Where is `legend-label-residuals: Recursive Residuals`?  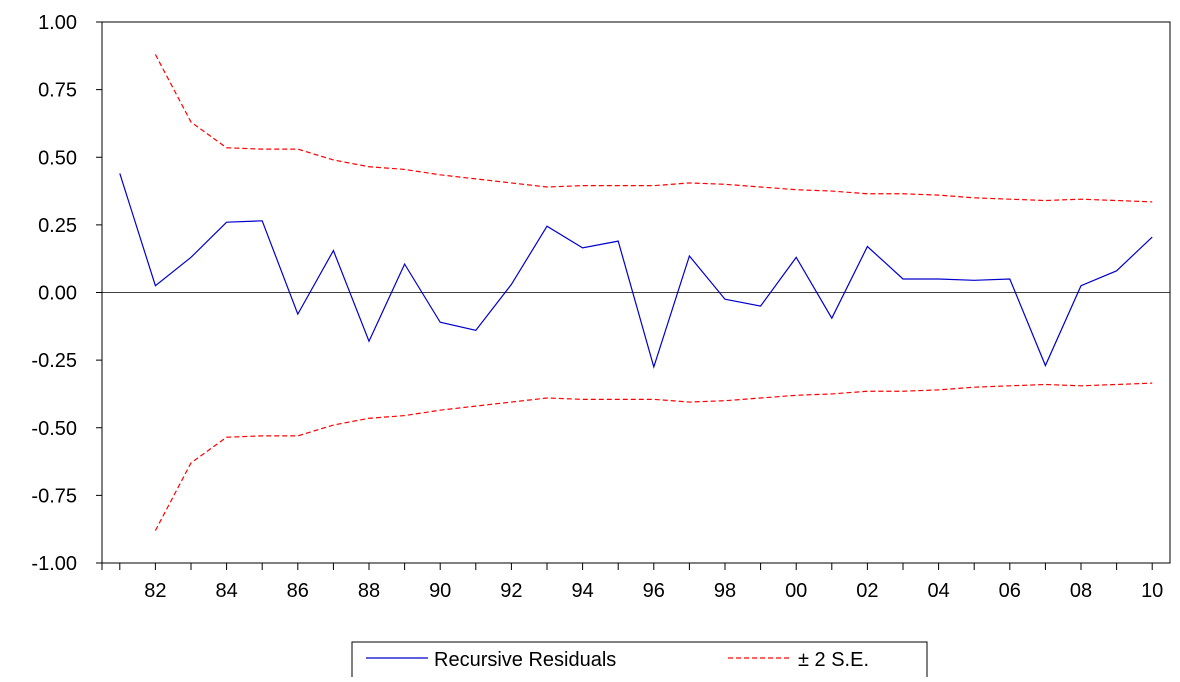
legend-label-residuals: Recursive Residuals is located at coordinates (525, 660).